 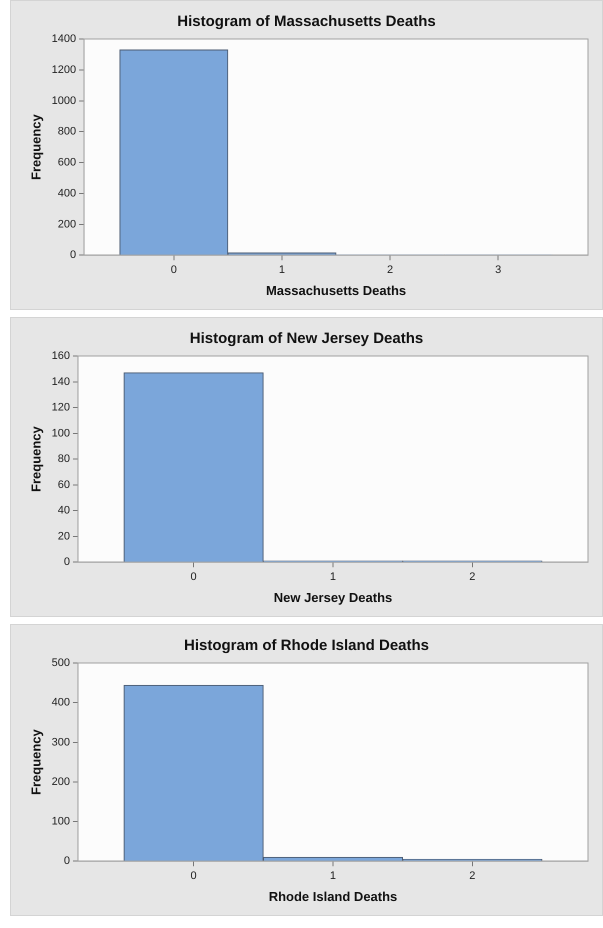 I want to click on y-tick-label: 500, so click(x=61, y=663).